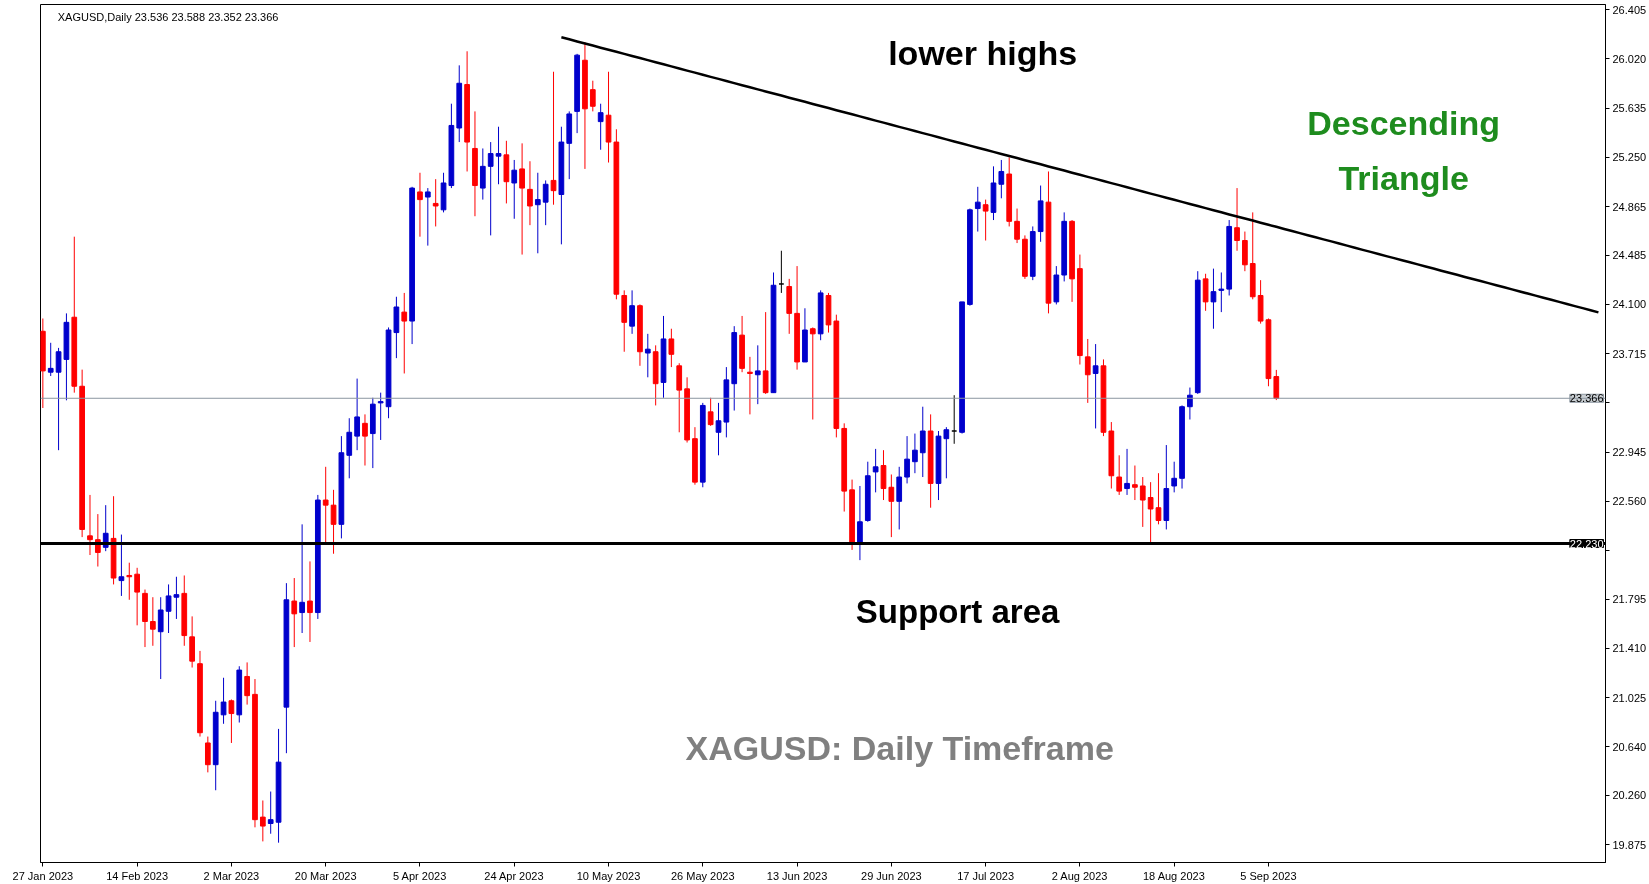  What do you see at coordinates (1629, 255) in the screenshot?
I see `y-tick-label: 24.485` at bounding box center [1629, 255].